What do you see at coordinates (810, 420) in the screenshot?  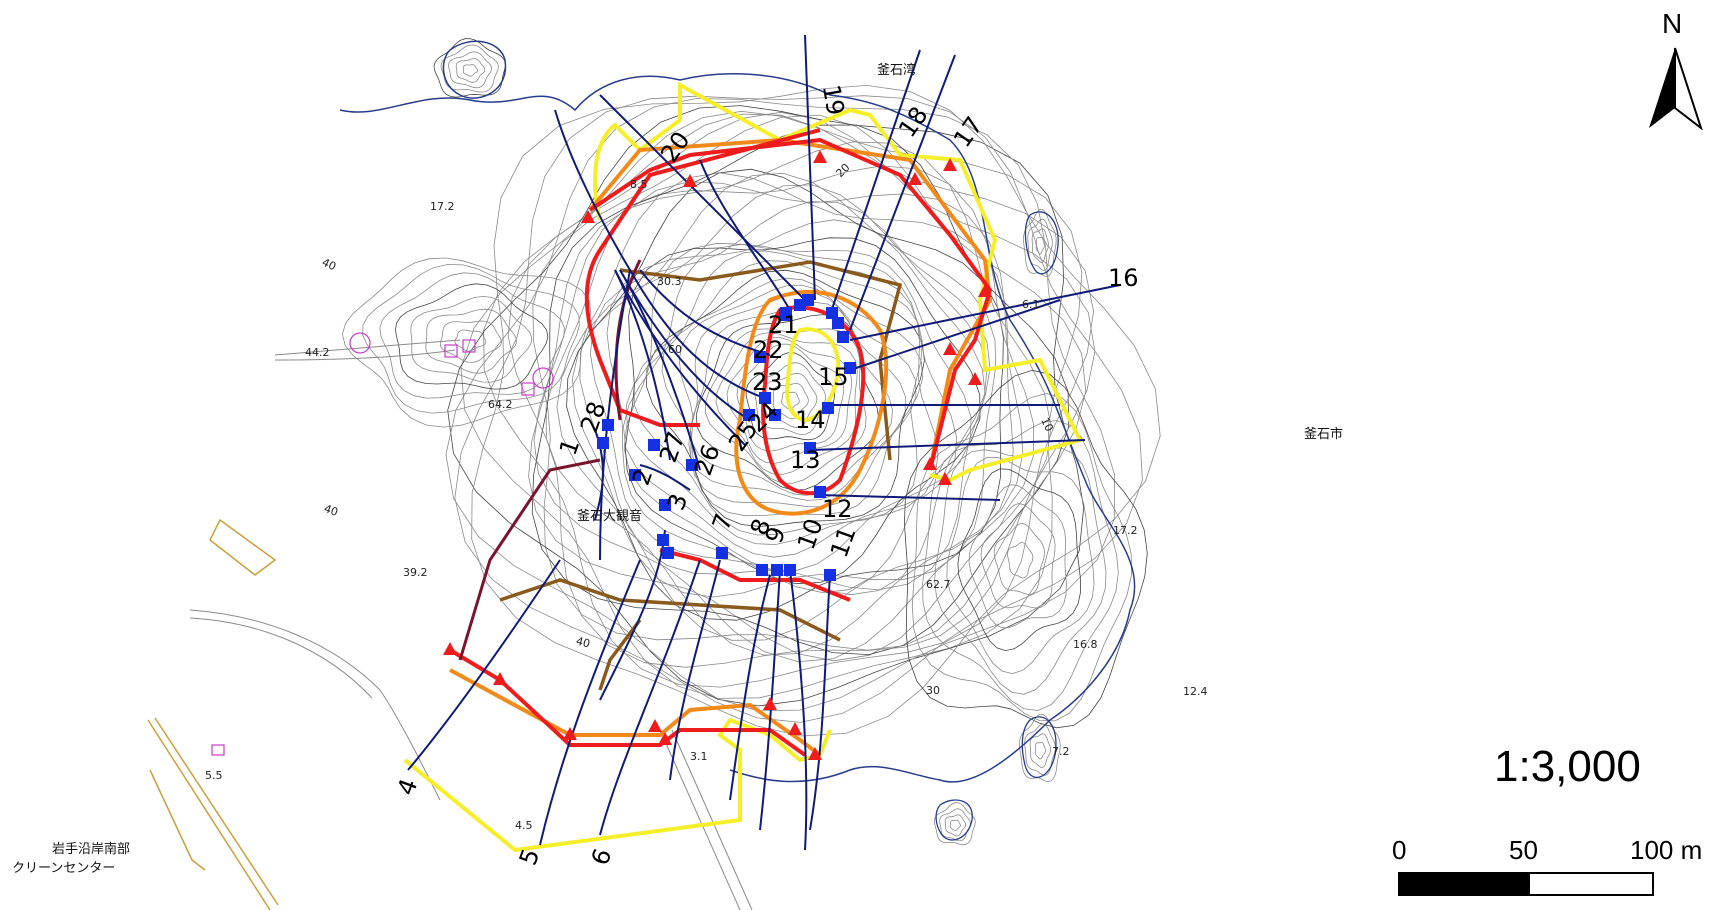 I see `line-number-14: 14` at bounding box center [810, 420].